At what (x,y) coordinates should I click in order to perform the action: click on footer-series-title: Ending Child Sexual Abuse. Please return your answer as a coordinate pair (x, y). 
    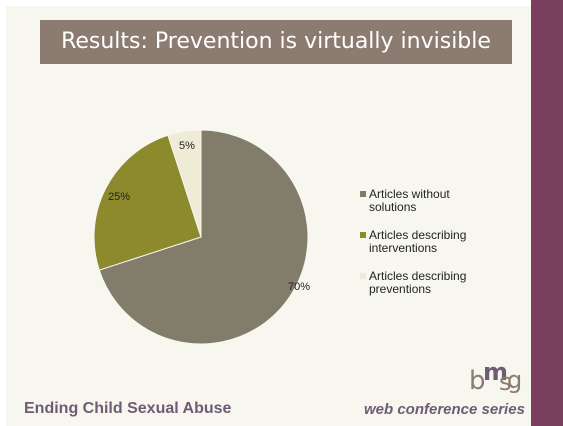
    Looking at the image, I should click on (128, 408).